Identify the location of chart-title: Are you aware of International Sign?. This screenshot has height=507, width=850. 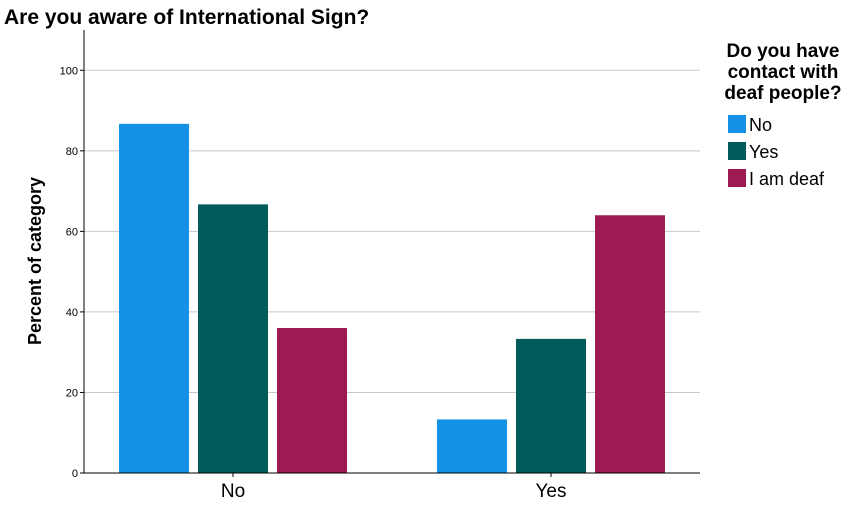
(186, 17).